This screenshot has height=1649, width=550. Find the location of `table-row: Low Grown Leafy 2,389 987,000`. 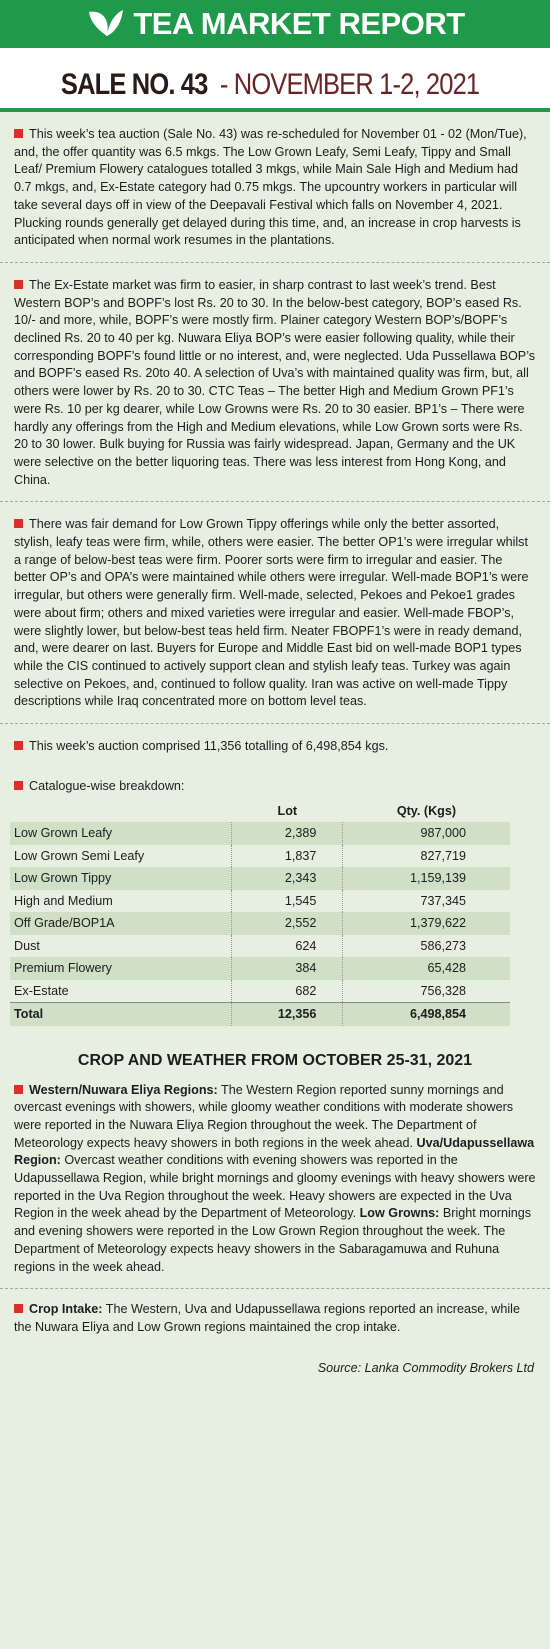

table-row: Low Grown Leafy 2,389 987,000 is located at coordinates (260, 833).